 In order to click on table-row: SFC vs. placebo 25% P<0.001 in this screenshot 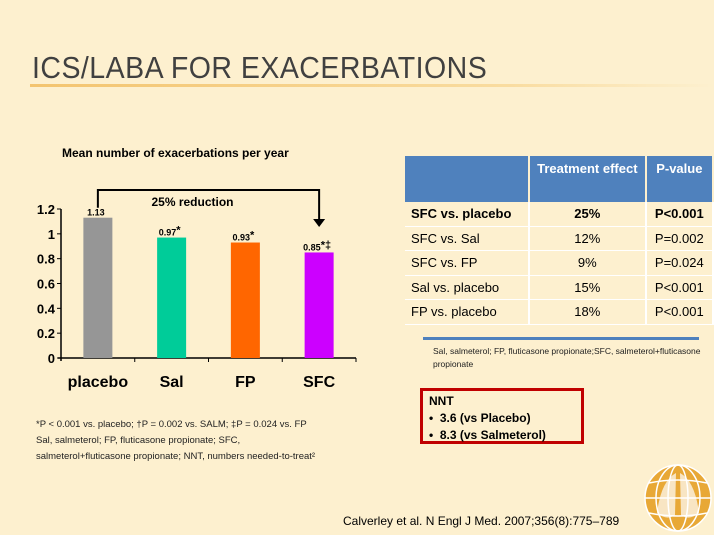, I will do `click(559, 214)`.